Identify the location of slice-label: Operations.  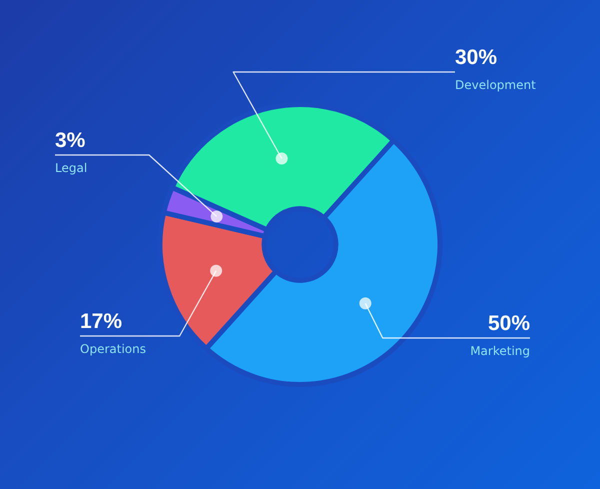
(113, 349).